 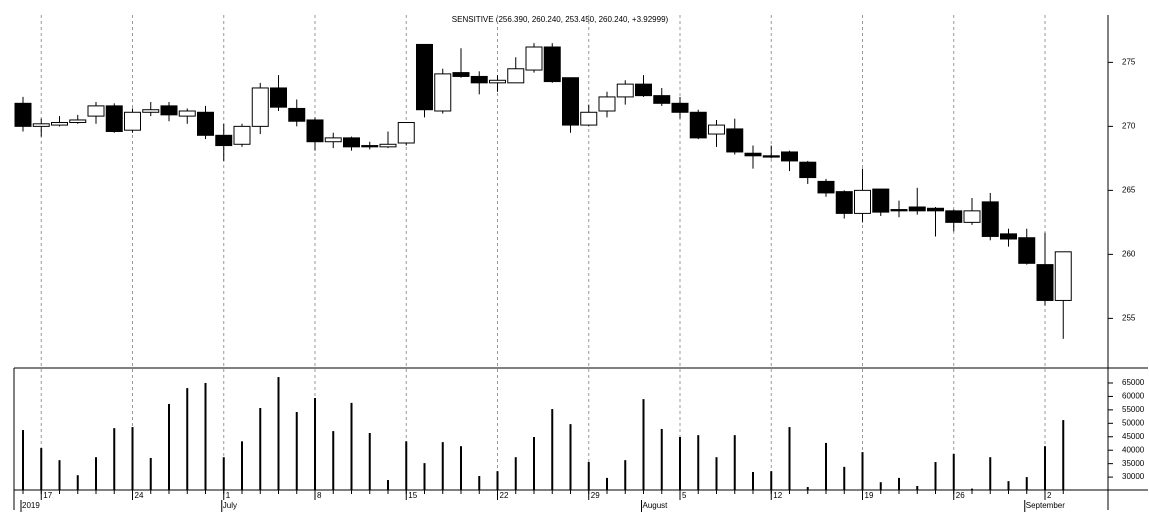 I want to click on x-tick-label: 19, so click(x=869, y=495).